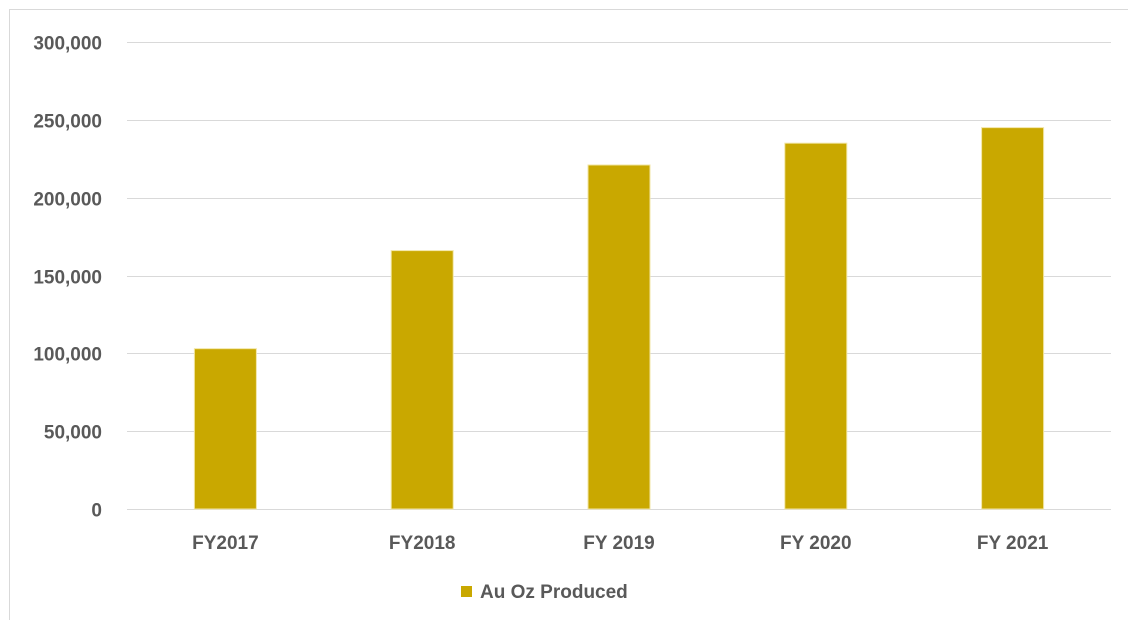 Image resolution: width=1129 pixels, height=621 pixels. Describe the element at coordinates (67, 44) in the screenshot. I see `y-tick-label: 300,000` at that location.